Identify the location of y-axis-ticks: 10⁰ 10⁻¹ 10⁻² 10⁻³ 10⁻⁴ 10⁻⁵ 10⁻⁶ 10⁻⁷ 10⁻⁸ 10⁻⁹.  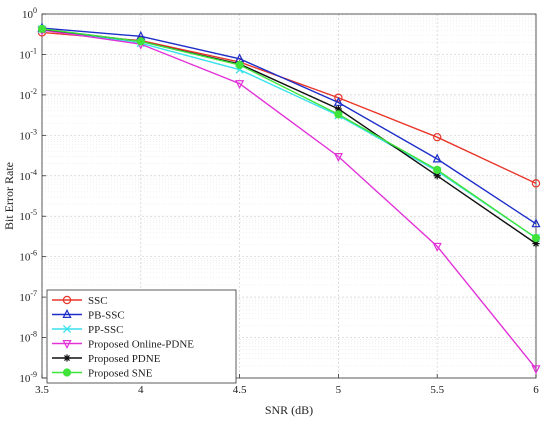
(32, 195).